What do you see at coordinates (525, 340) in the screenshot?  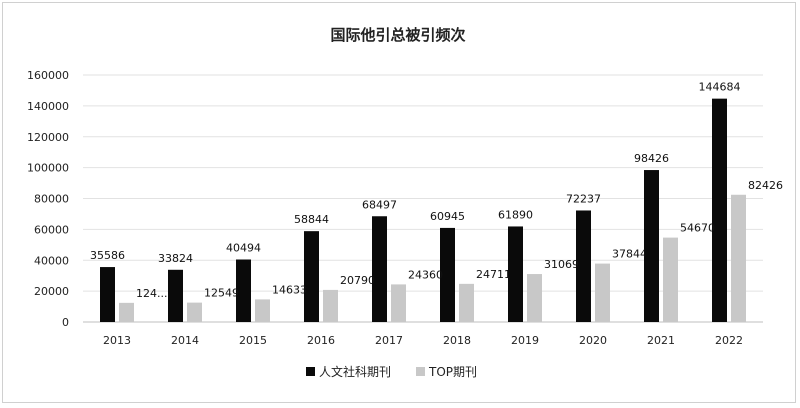 I see `x-tick-label: 2019` at bounding box center [525, 340].